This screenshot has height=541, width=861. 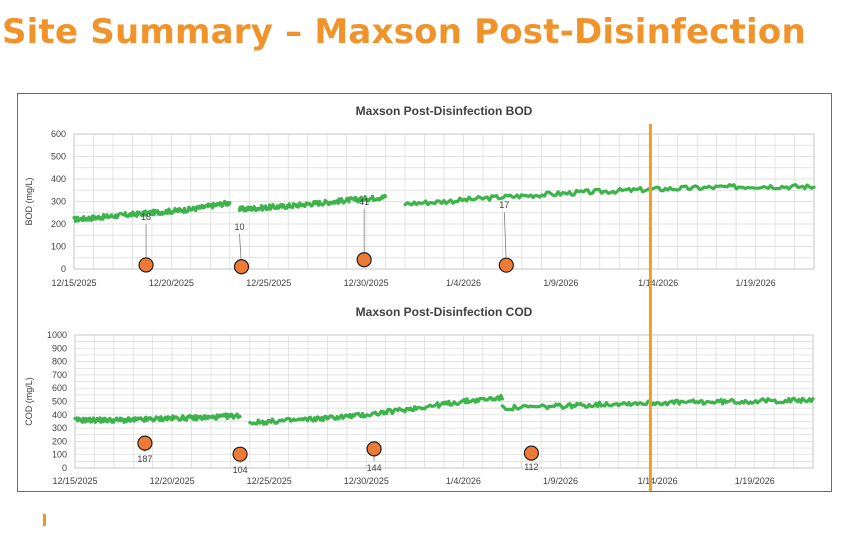 What do you see at coordinates (29, 401) in the screenshot?
I see `cod-y-axis-label: COD (mg/L)` at bounding box center [29, 401].